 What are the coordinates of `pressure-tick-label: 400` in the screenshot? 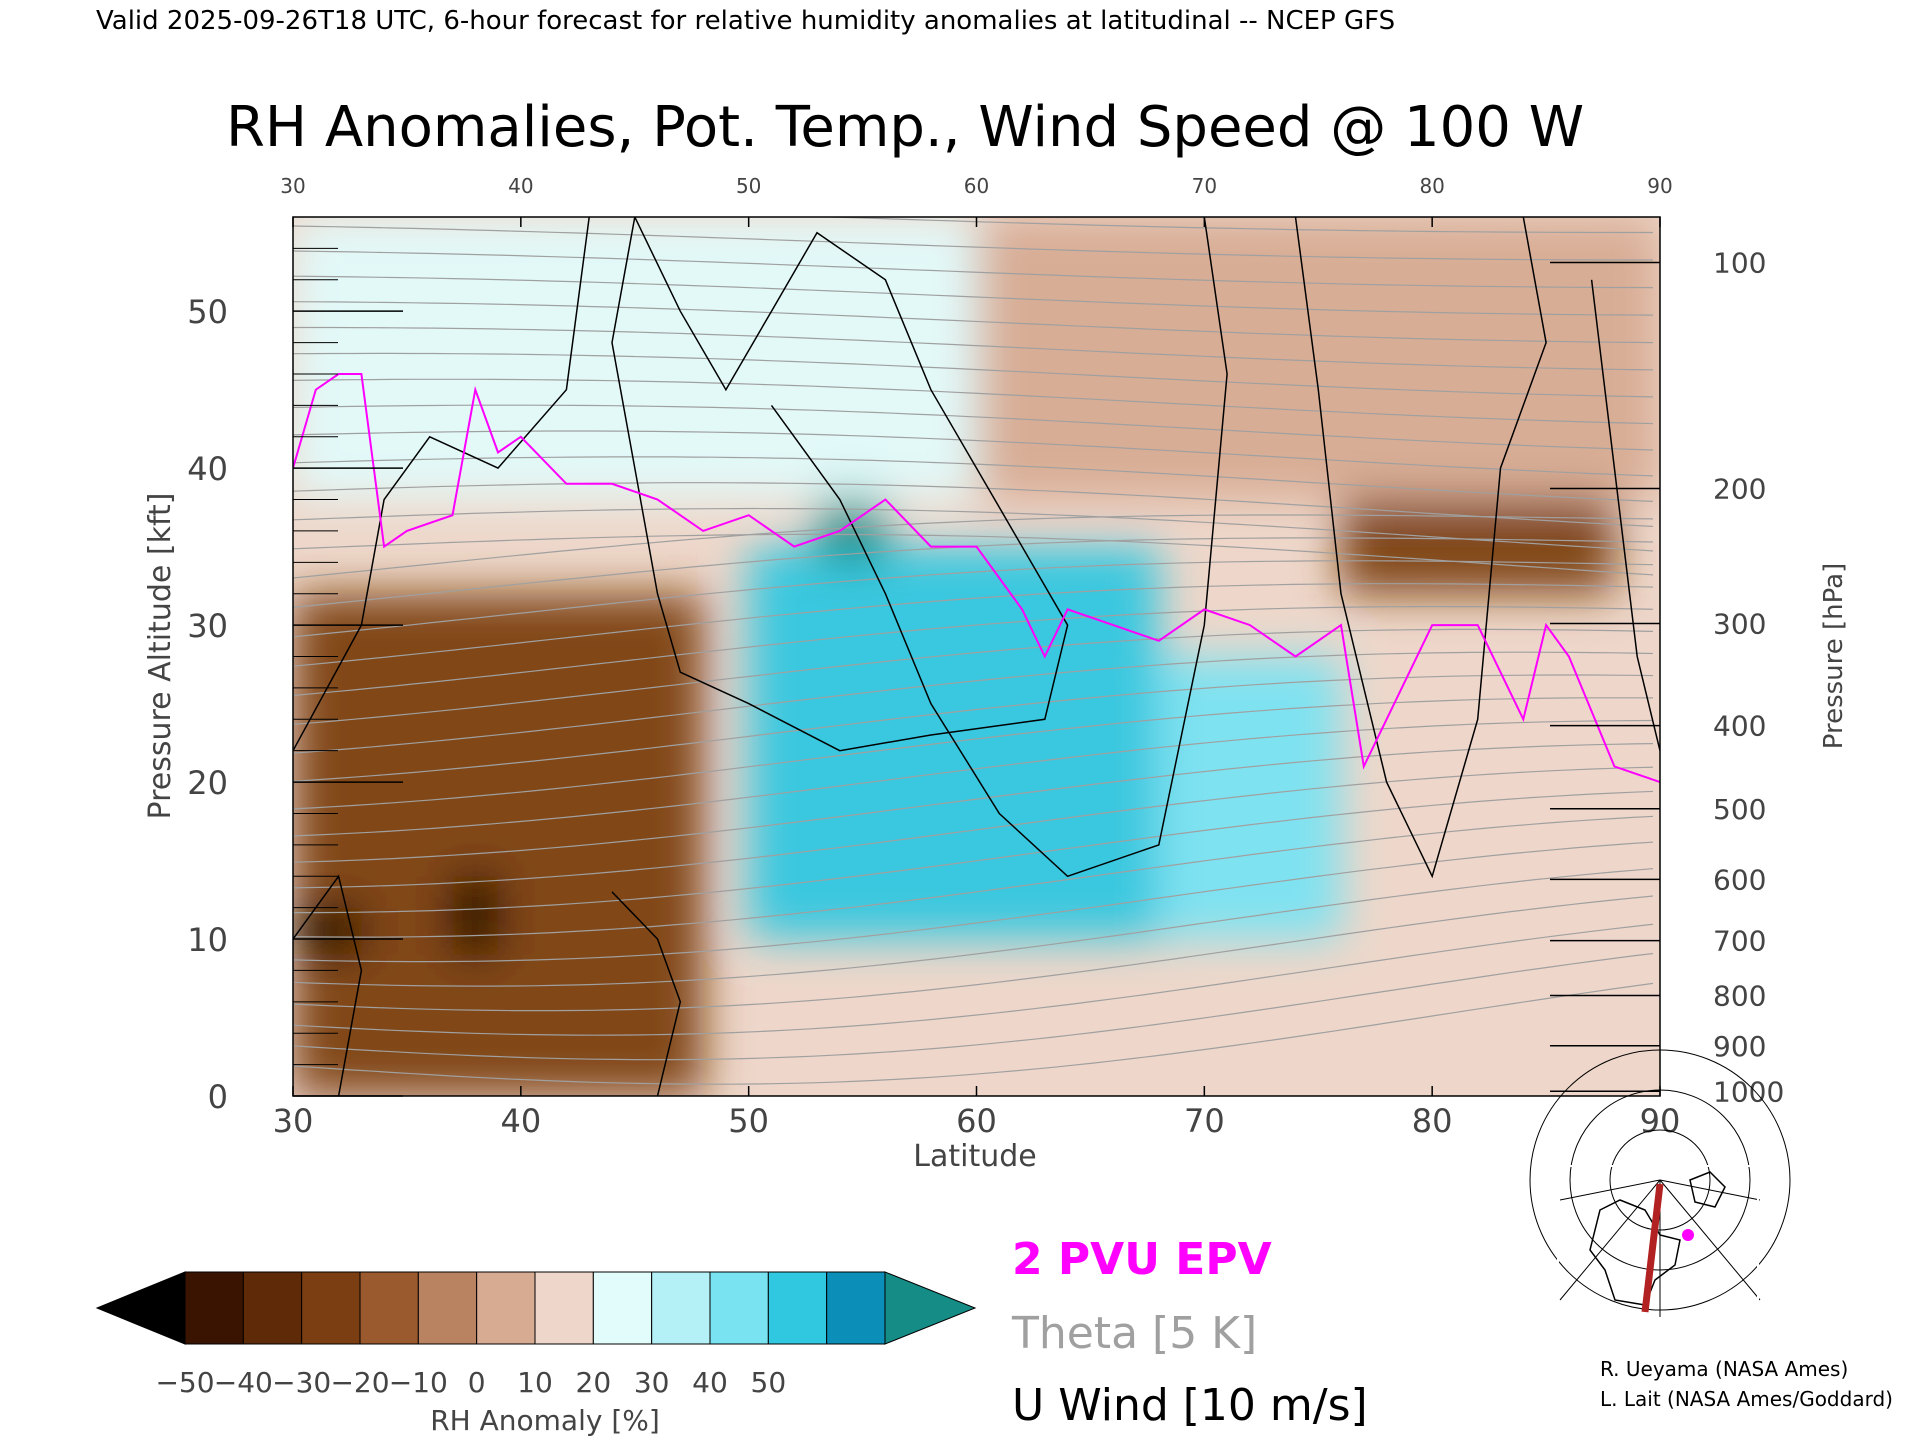 It's located at (1739, 726).